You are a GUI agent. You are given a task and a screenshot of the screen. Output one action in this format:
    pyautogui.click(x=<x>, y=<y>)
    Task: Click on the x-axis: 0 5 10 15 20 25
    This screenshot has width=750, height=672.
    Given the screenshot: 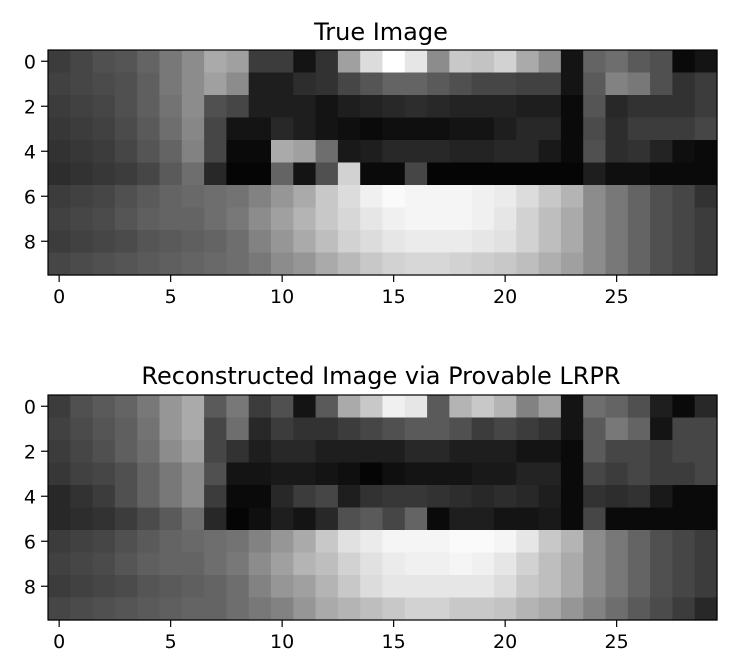 What is the action you would take?
    pyautogui.click(x=341, y=291)
    